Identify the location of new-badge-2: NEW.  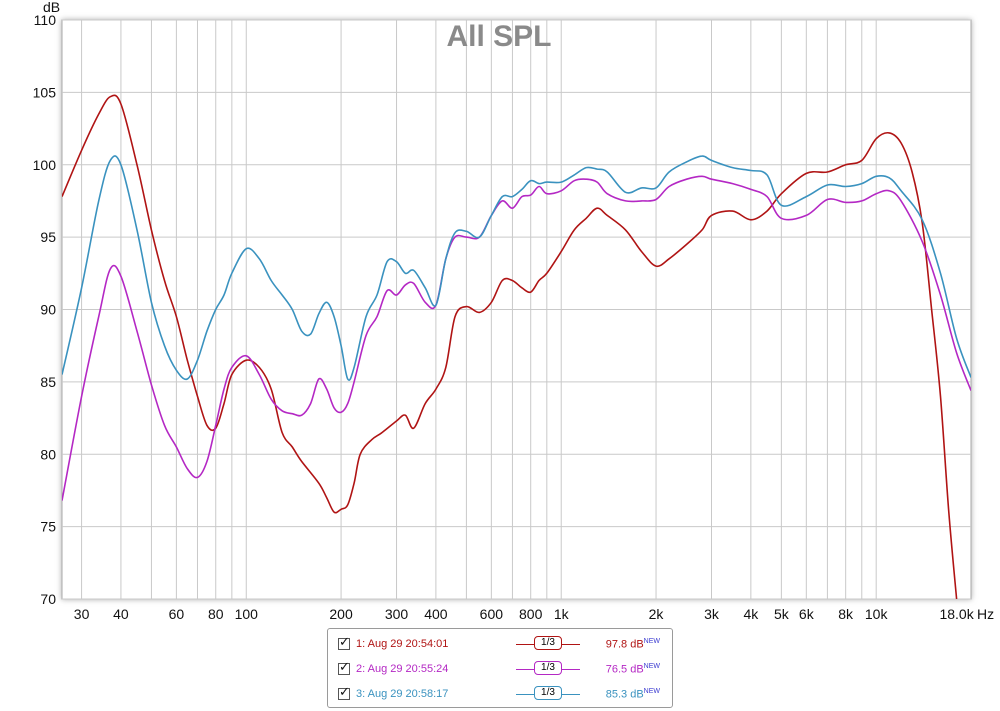
(651, 666).